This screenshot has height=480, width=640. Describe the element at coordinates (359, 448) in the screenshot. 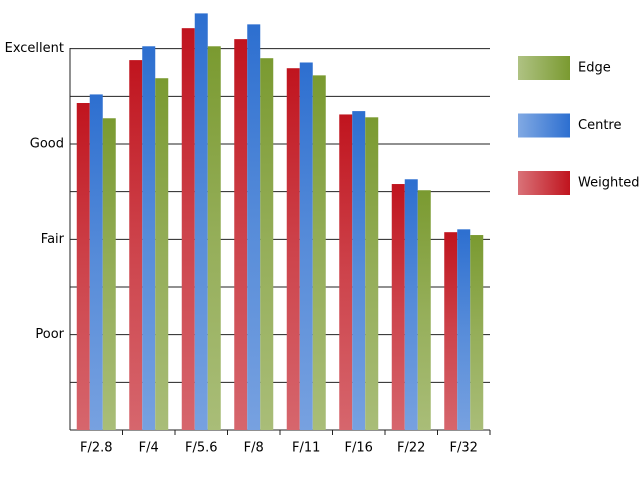

I see `x-tick-label: F/16` at that location.